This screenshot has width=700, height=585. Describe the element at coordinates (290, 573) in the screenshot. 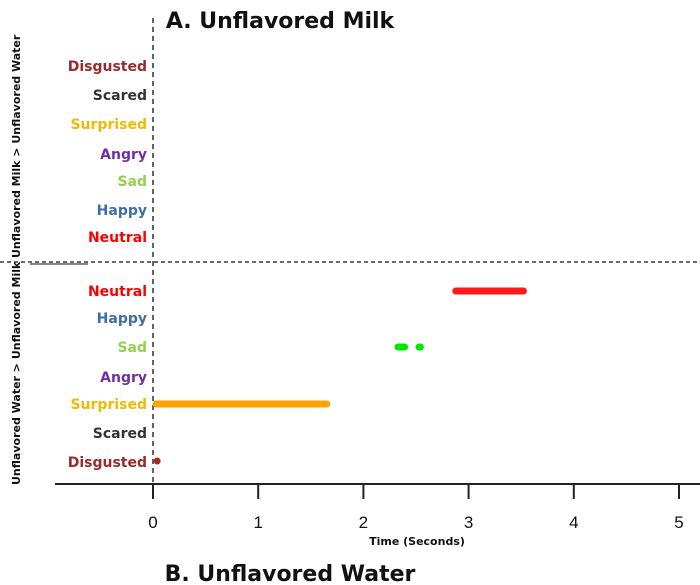

I see `title-bottom: B. Unflavored Water` at that location.